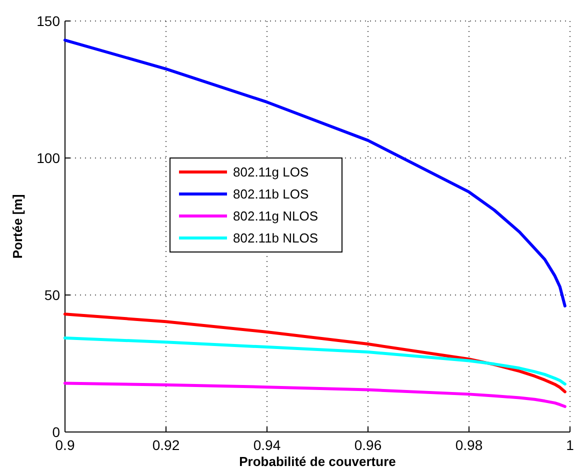 This screenshot has width=588, height=472. I want to click on x-tick-label: 0.98, so click(469, 445).